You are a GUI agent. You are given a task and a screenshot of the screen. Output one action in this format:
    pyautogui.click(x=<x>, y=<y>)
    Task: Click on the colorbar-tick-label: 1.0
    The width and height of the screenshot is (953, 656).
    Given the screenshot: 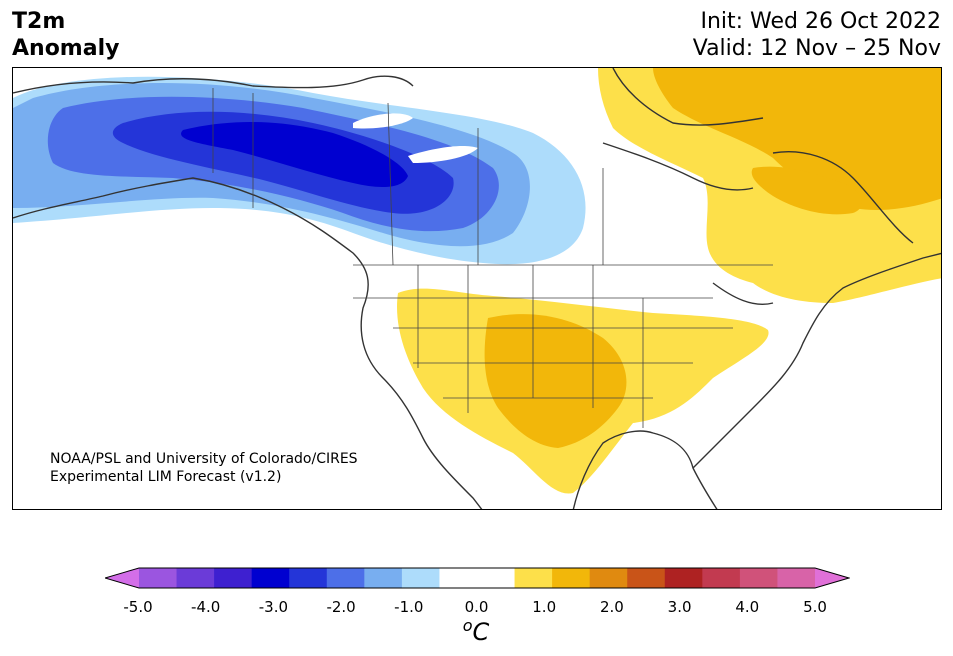 What is the action you would take?
    pyautogui.click(x=544, y=607)
    